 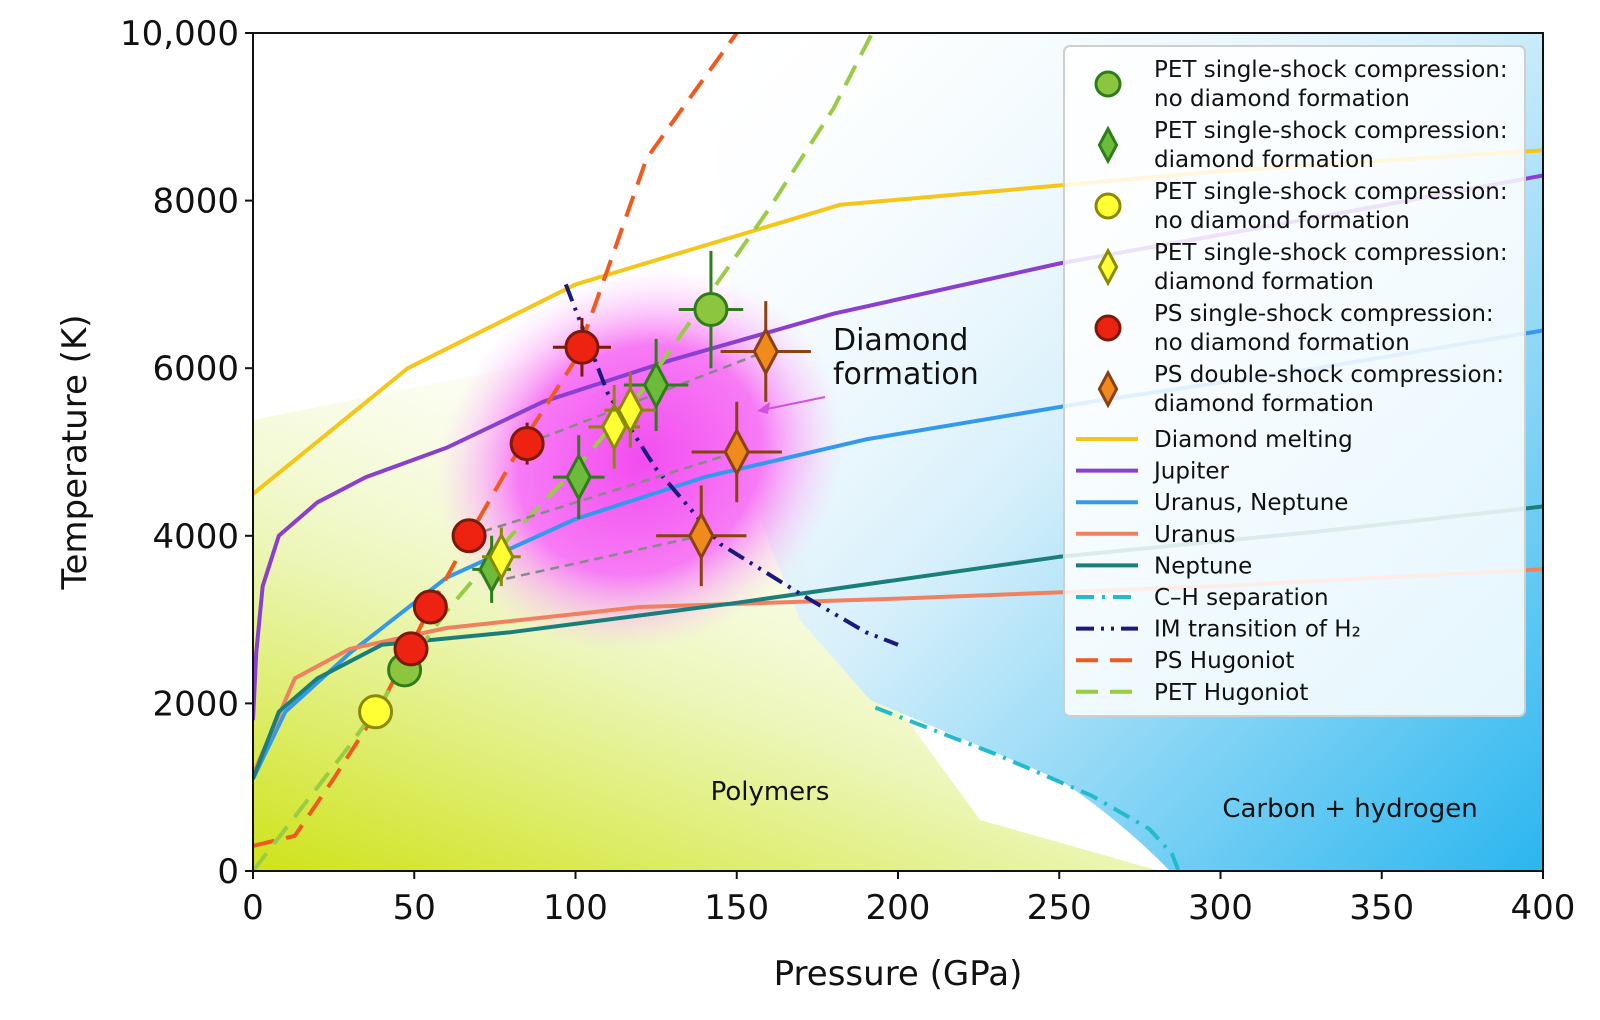 What do you see at coordinates (1027, 788) in the screenshot?
I see `series-line-c-h-separation` at bounding box center [1027, 788].